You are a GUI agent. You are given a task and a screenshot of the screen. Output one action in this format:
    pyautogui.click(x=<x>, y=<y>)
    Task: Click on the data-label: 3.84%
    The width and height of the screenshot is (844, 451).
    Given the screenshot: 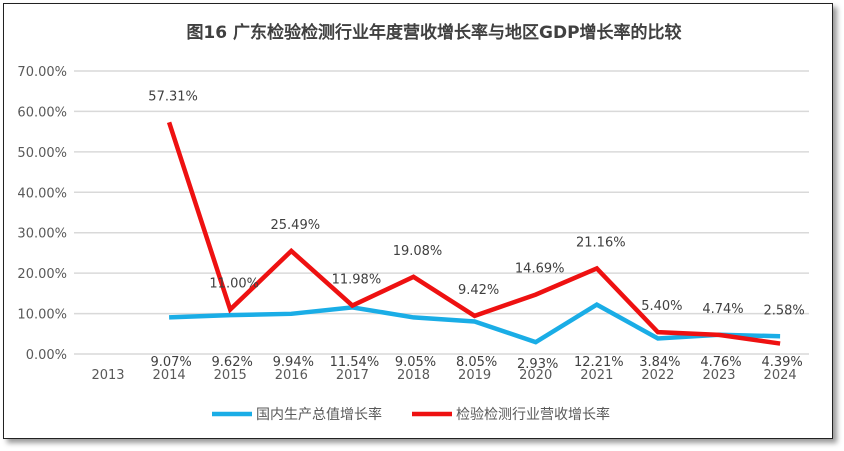 What is the action you would take?
    pyautogui.click(x=659, y=362)
    